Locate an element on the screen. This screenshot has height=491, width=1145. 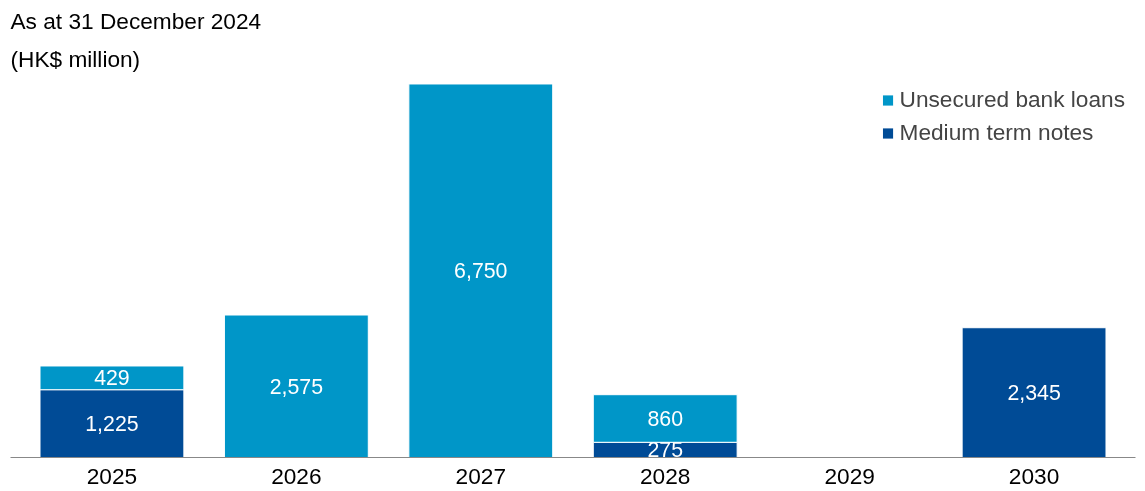
x-tick-label: 2025 is located at coordinates (112, 475).